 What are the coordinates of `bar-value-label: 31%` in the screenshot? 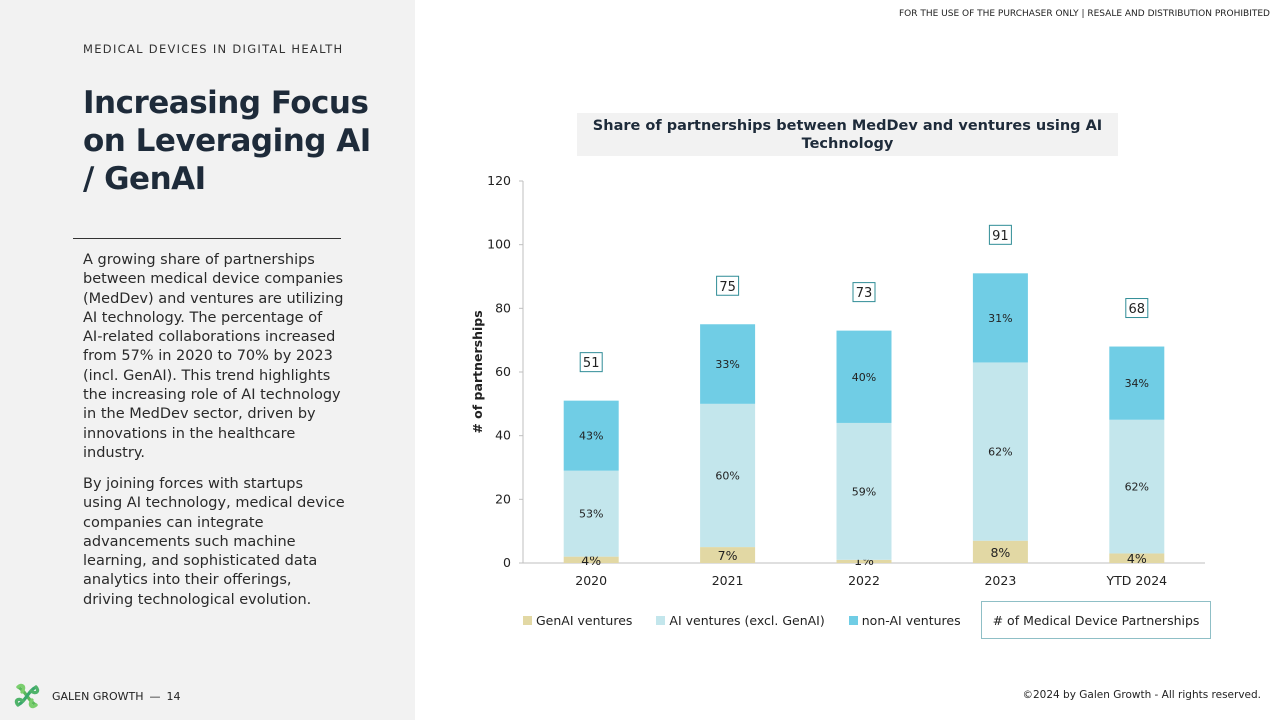 It's located at (1000, 318).